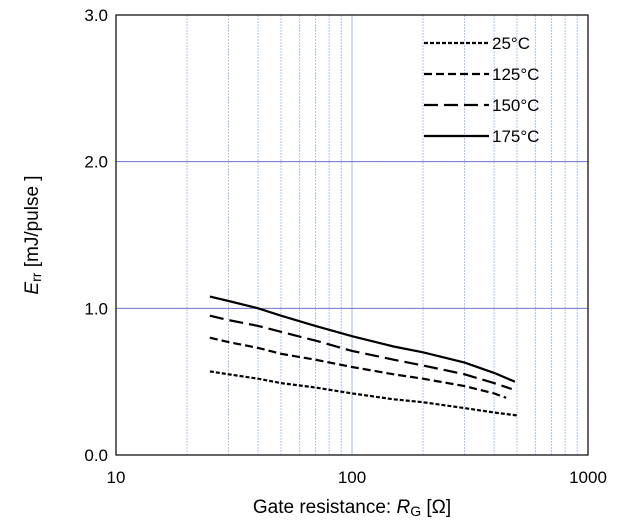 The image size is (621, 524). I want to click on x-tick-labels: 10 100 1000, so click(357, 477).